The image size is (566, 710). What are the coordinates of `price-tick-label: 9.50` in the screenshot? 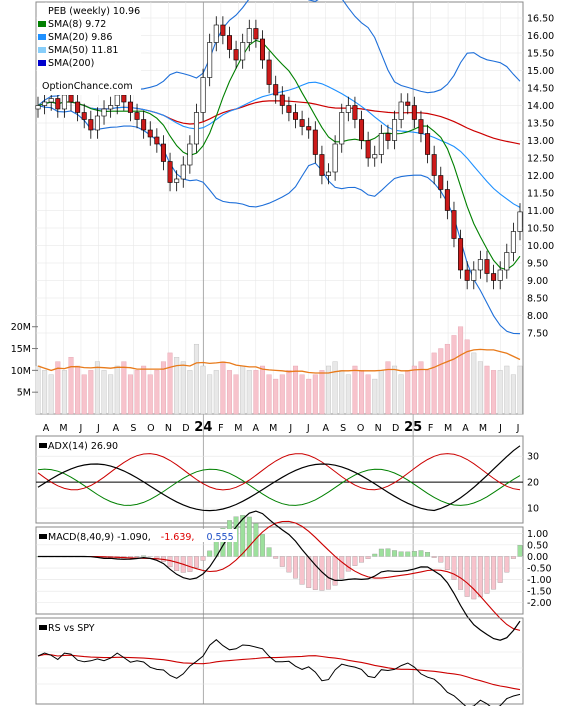 It's located at (537, 264).